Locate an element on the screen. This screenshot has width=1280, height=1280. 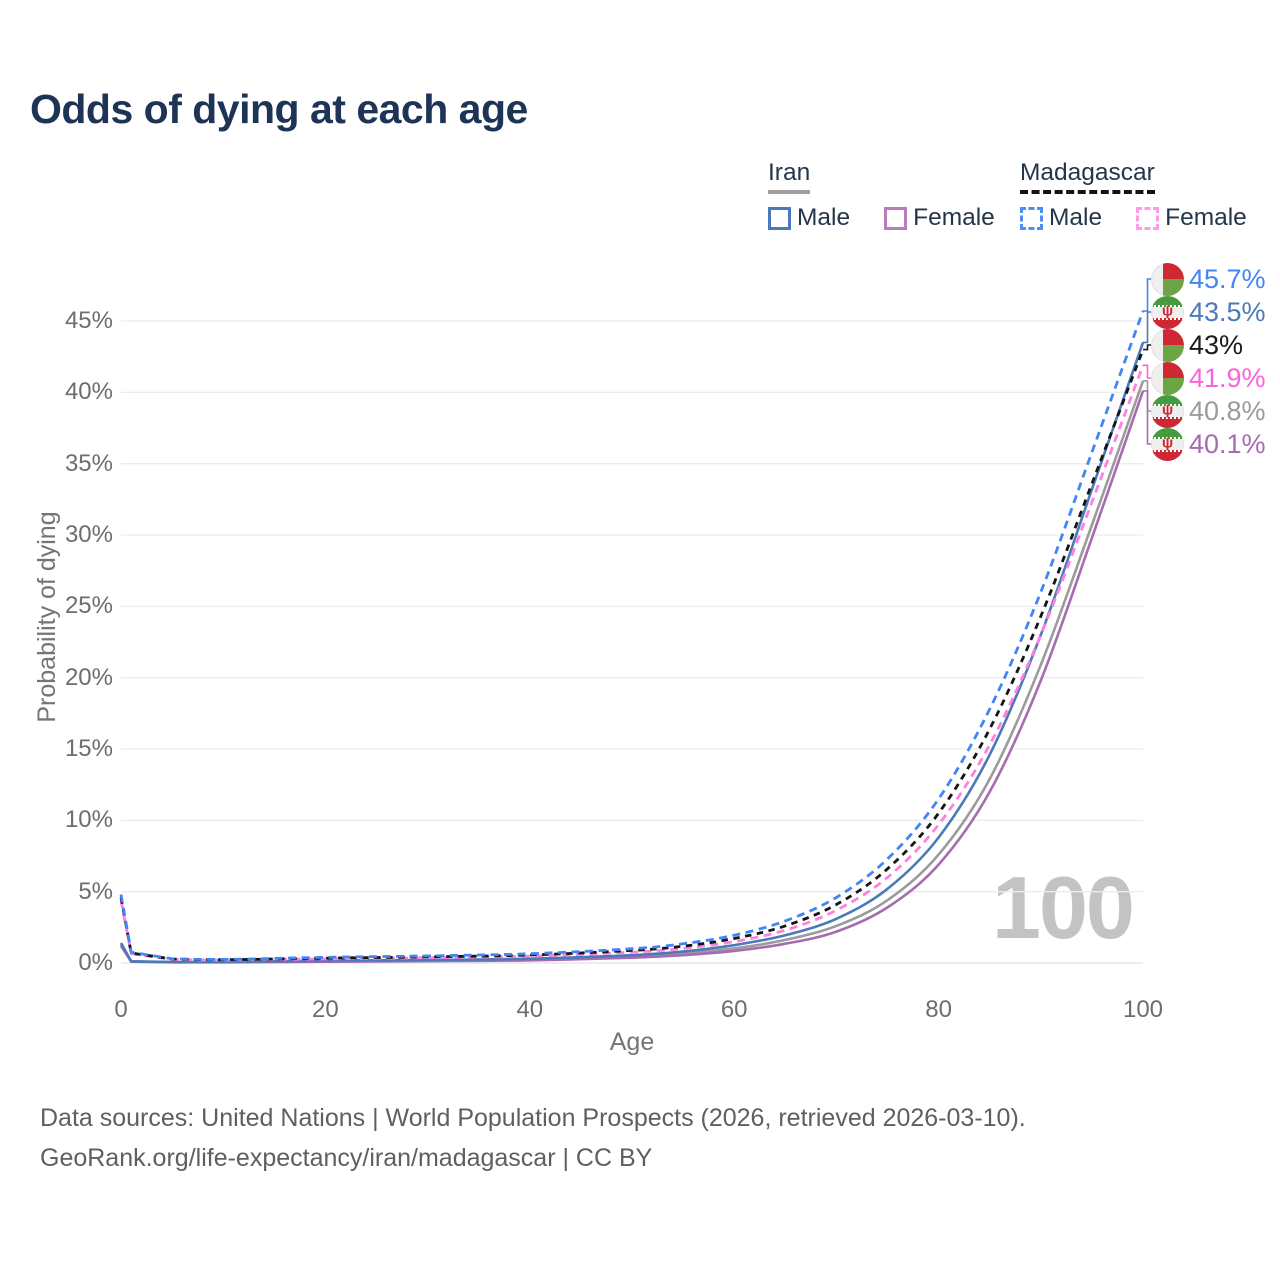
leader-line-iran-female is located at coordinates (1147, 417).